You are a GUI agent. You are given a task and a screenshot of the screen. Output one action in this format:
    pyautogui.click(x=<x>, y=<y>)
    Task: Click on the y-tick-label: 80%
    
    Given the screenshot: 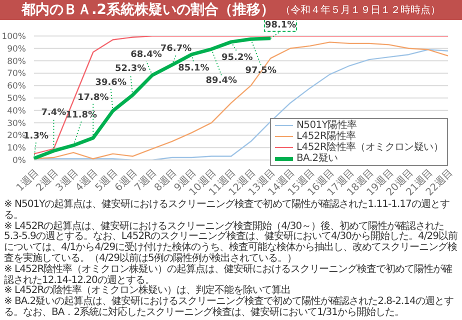 What is the action you would take?
    pyautogui.click(x=16, y=61)
    